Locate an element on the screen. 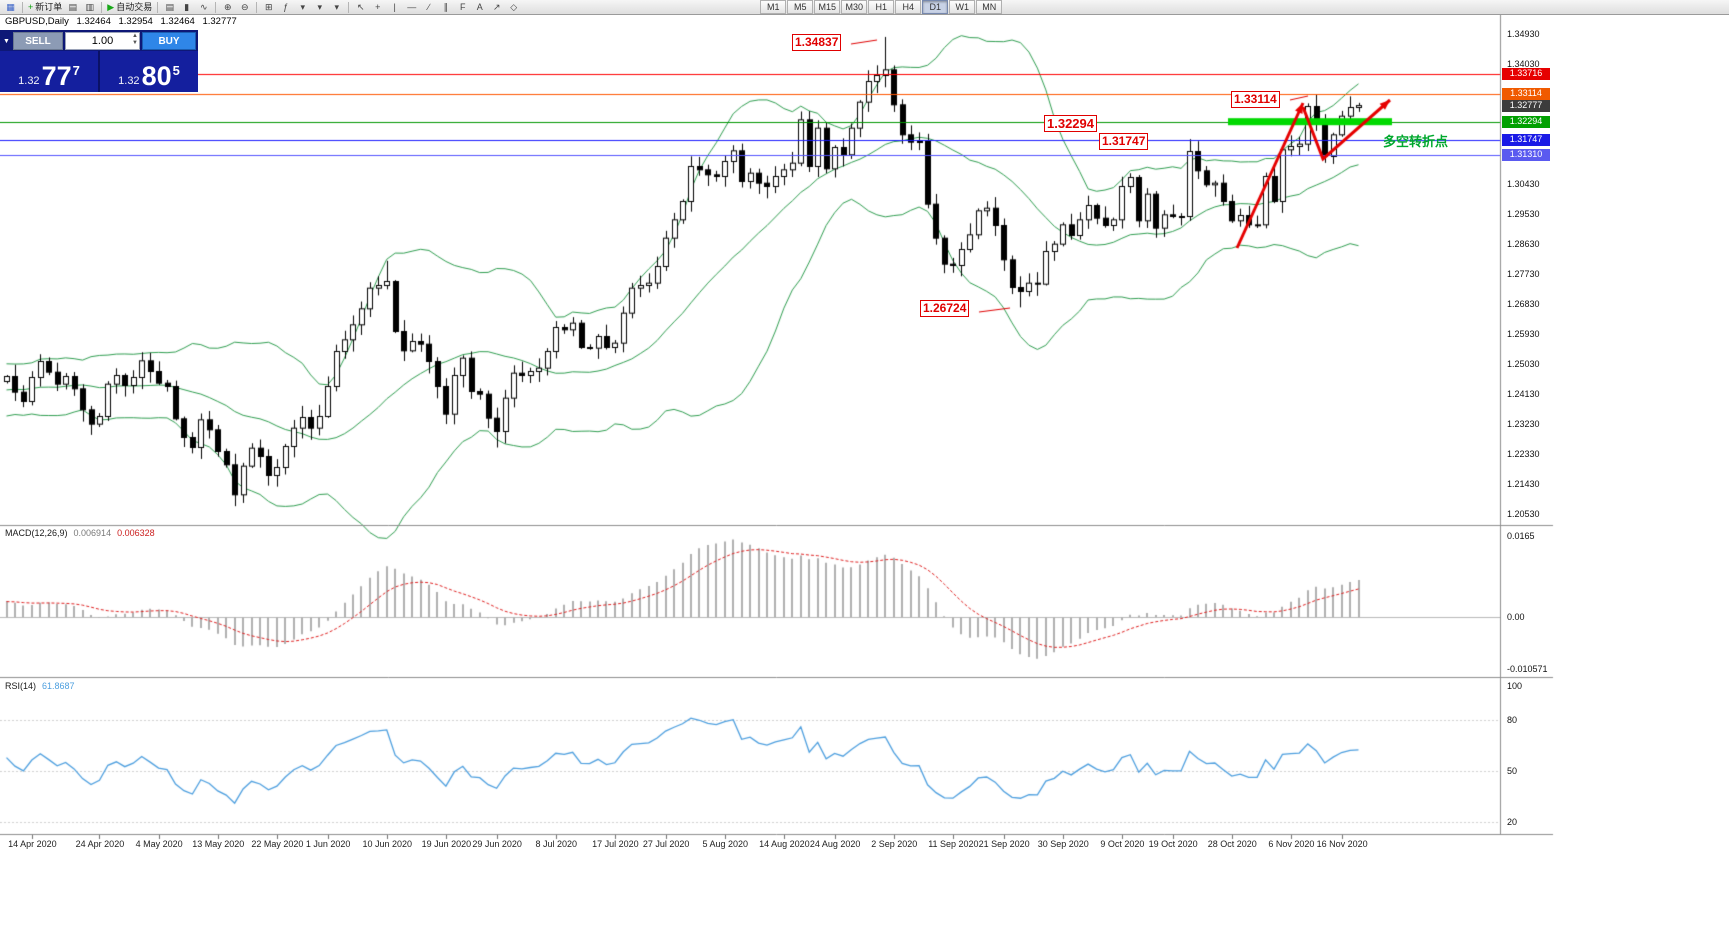  timeframe-toolbar: M1 M5 M15 M30 H1 H4 D1 W1 MN is located at coordinates (881, 7).